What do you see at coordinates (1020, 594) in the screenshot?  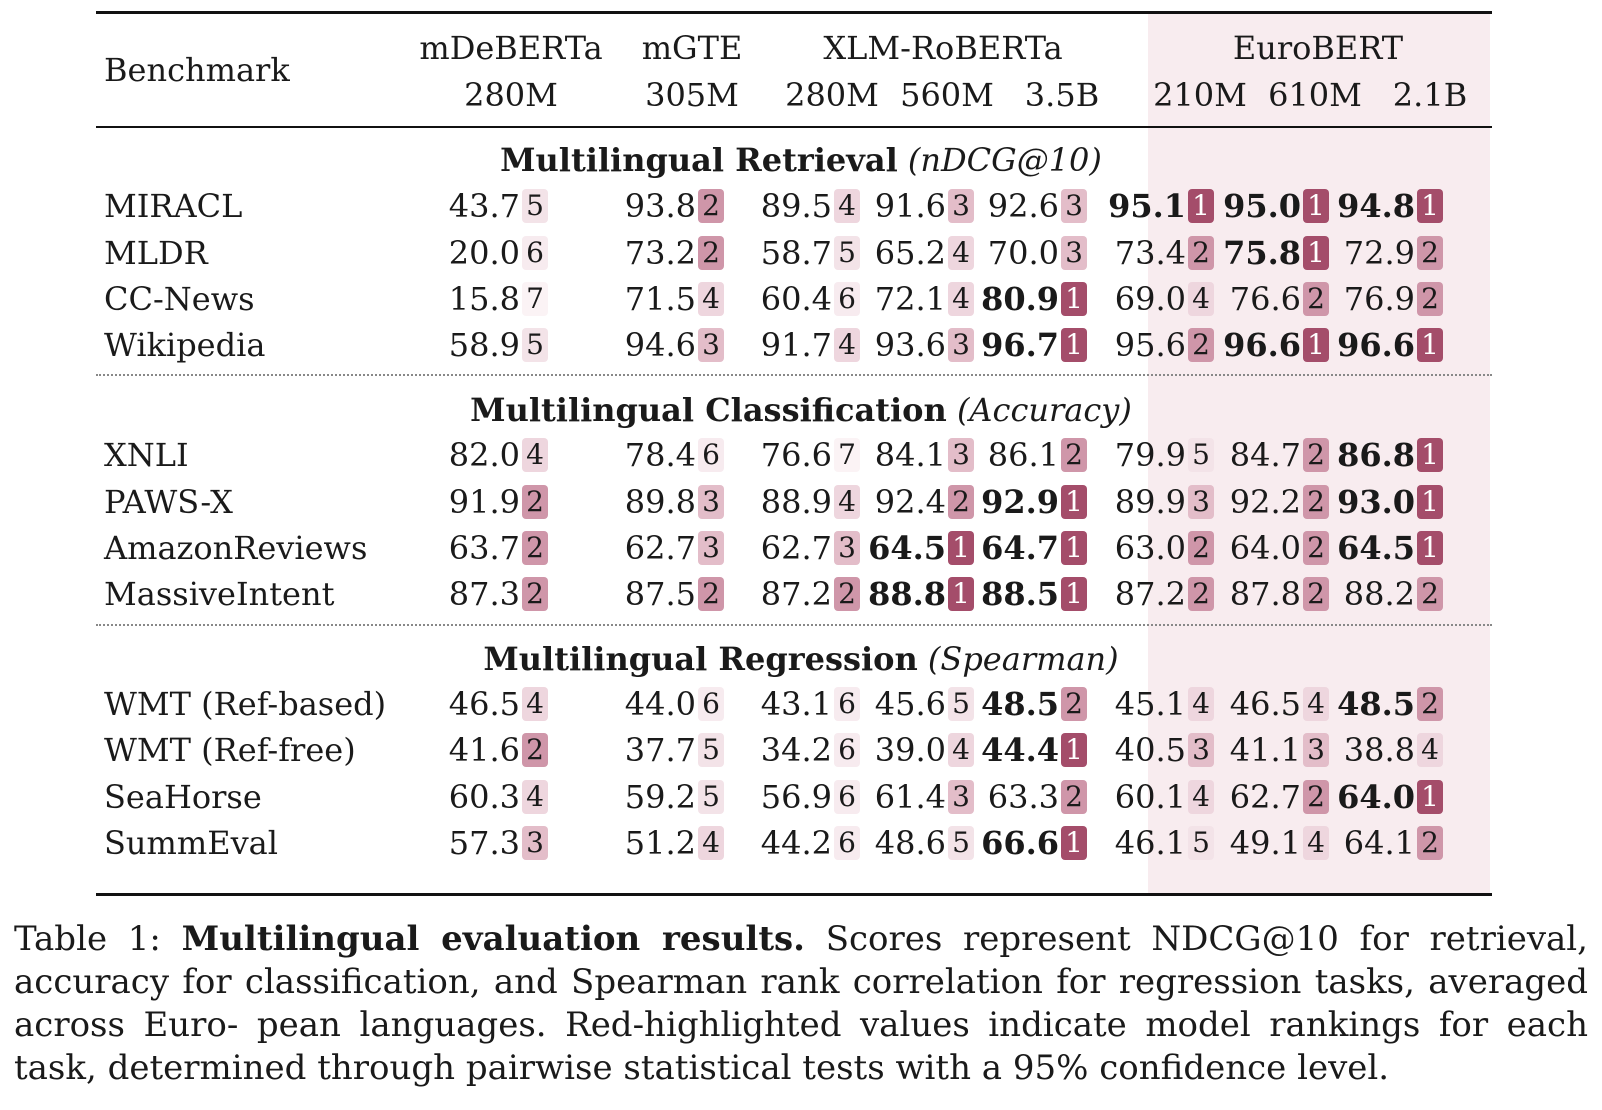 I see `score-value: 88.5` at bounding box center [1020, 594].